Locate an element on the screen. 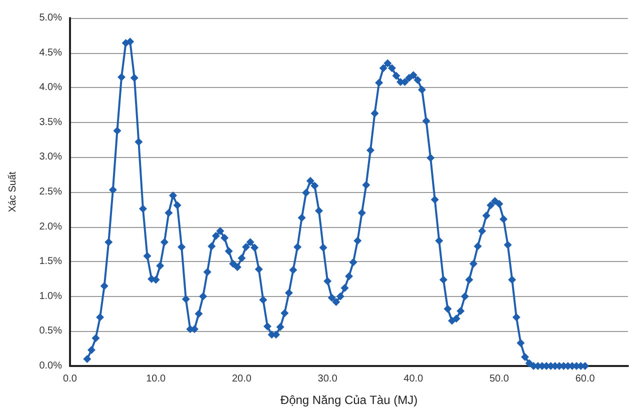  y-tick-label: 2.0% is located at coordinates (50, 226).